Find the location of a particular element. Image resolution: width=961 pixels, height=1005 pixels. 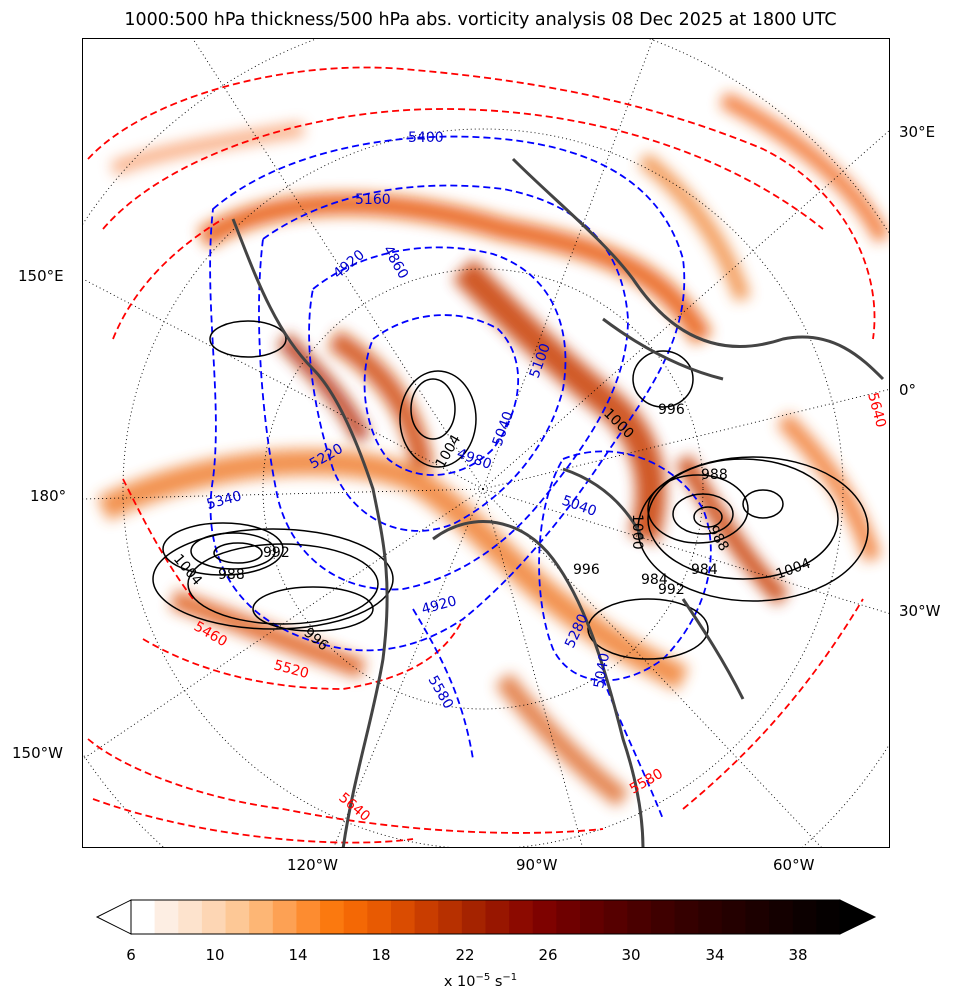

lat-label: 150°W is located at coordinates (37, 753).